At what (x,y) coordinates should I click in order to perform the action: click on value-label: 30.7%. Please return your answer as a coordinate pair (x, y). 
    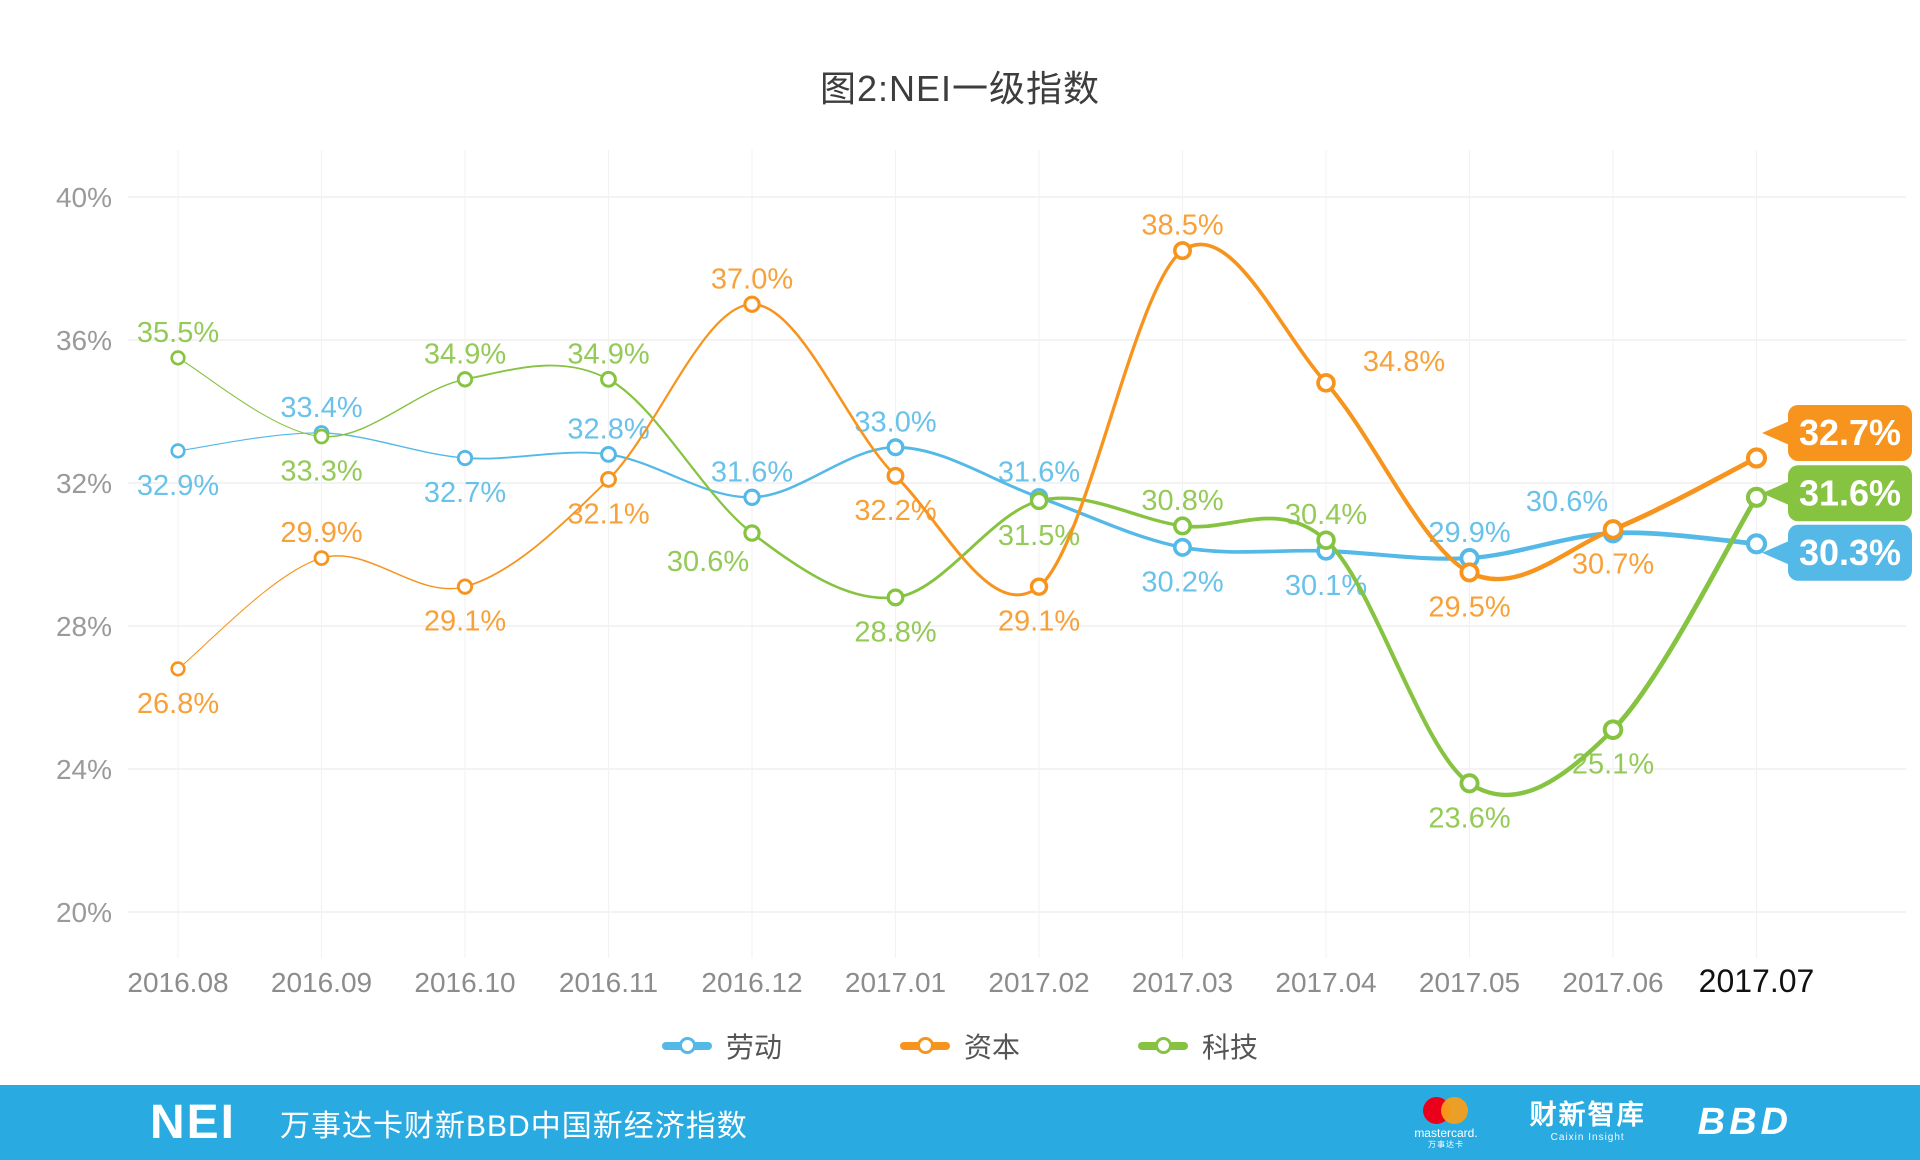
    Looking at the image, I should click on (1613, 564).